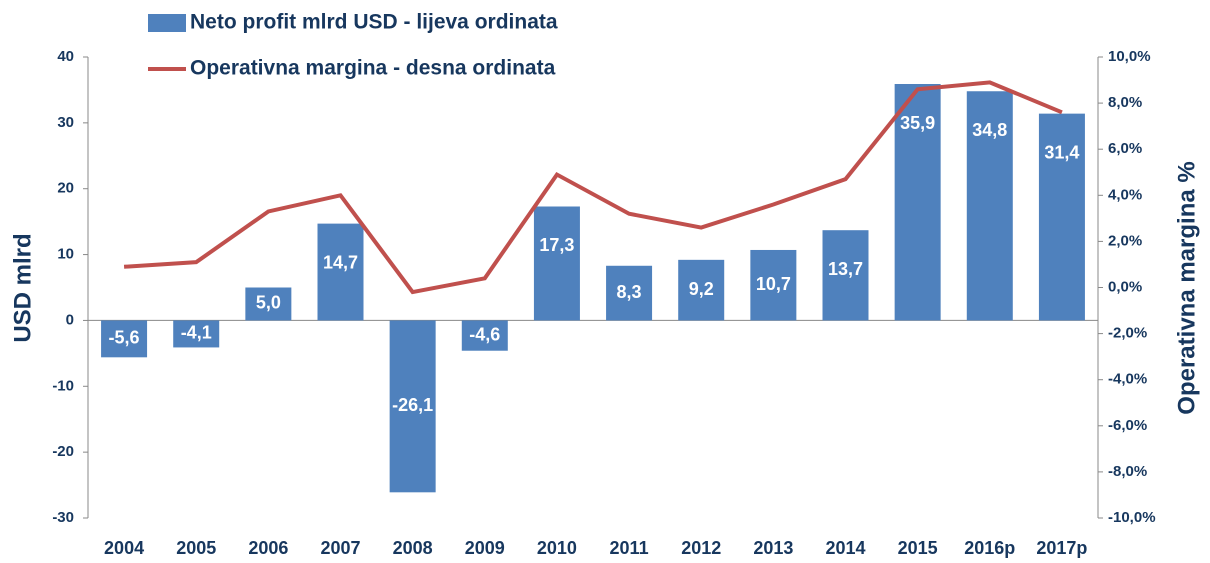 The image size is (1210, 563). What do you see at coordinates (65, 122) in the screenshot?
I see `y-tick-label: 30` at bounding box center [65, 122].